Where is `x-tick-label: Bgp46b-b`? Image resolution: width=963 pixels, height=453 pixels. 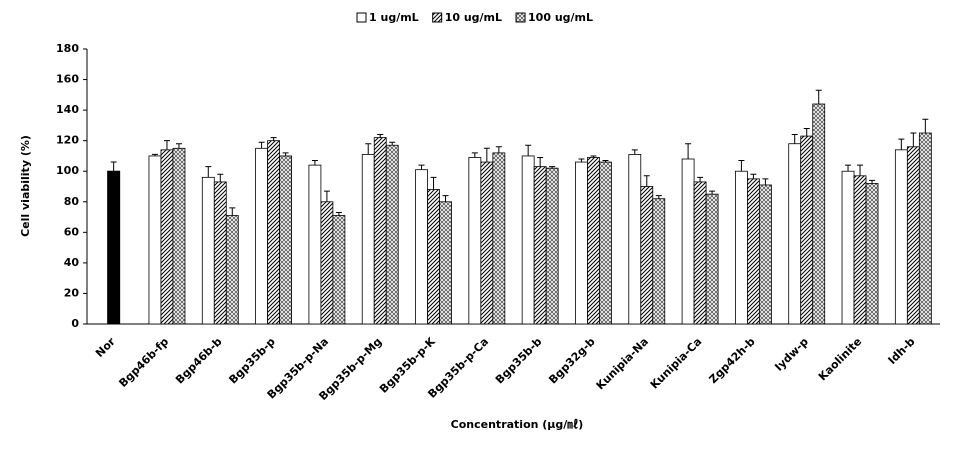
x-tick-label: Bgp46b-b is located at coordinates (199, 361).